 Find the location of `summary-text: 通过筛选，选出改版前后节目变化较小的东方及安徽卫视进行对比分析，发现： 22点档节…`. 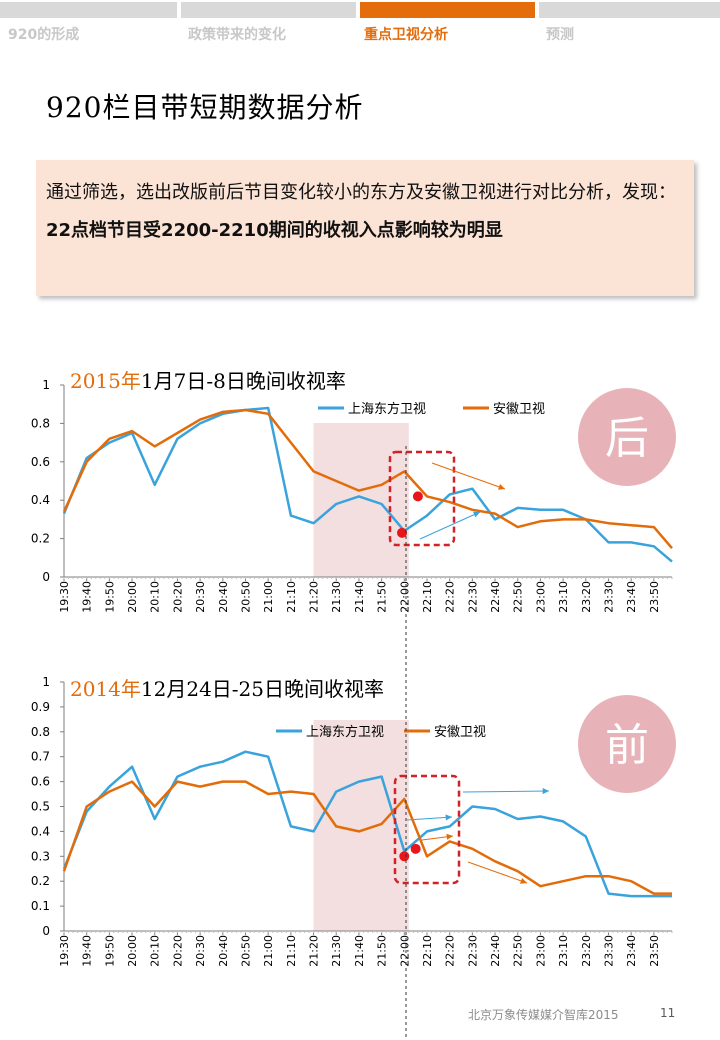

summary-text: 通过筛选，选出改版前后节目变化较小的东方及安徽卫视进行对比分析，发现： 22点档节… is located at coordinates (366, 212).